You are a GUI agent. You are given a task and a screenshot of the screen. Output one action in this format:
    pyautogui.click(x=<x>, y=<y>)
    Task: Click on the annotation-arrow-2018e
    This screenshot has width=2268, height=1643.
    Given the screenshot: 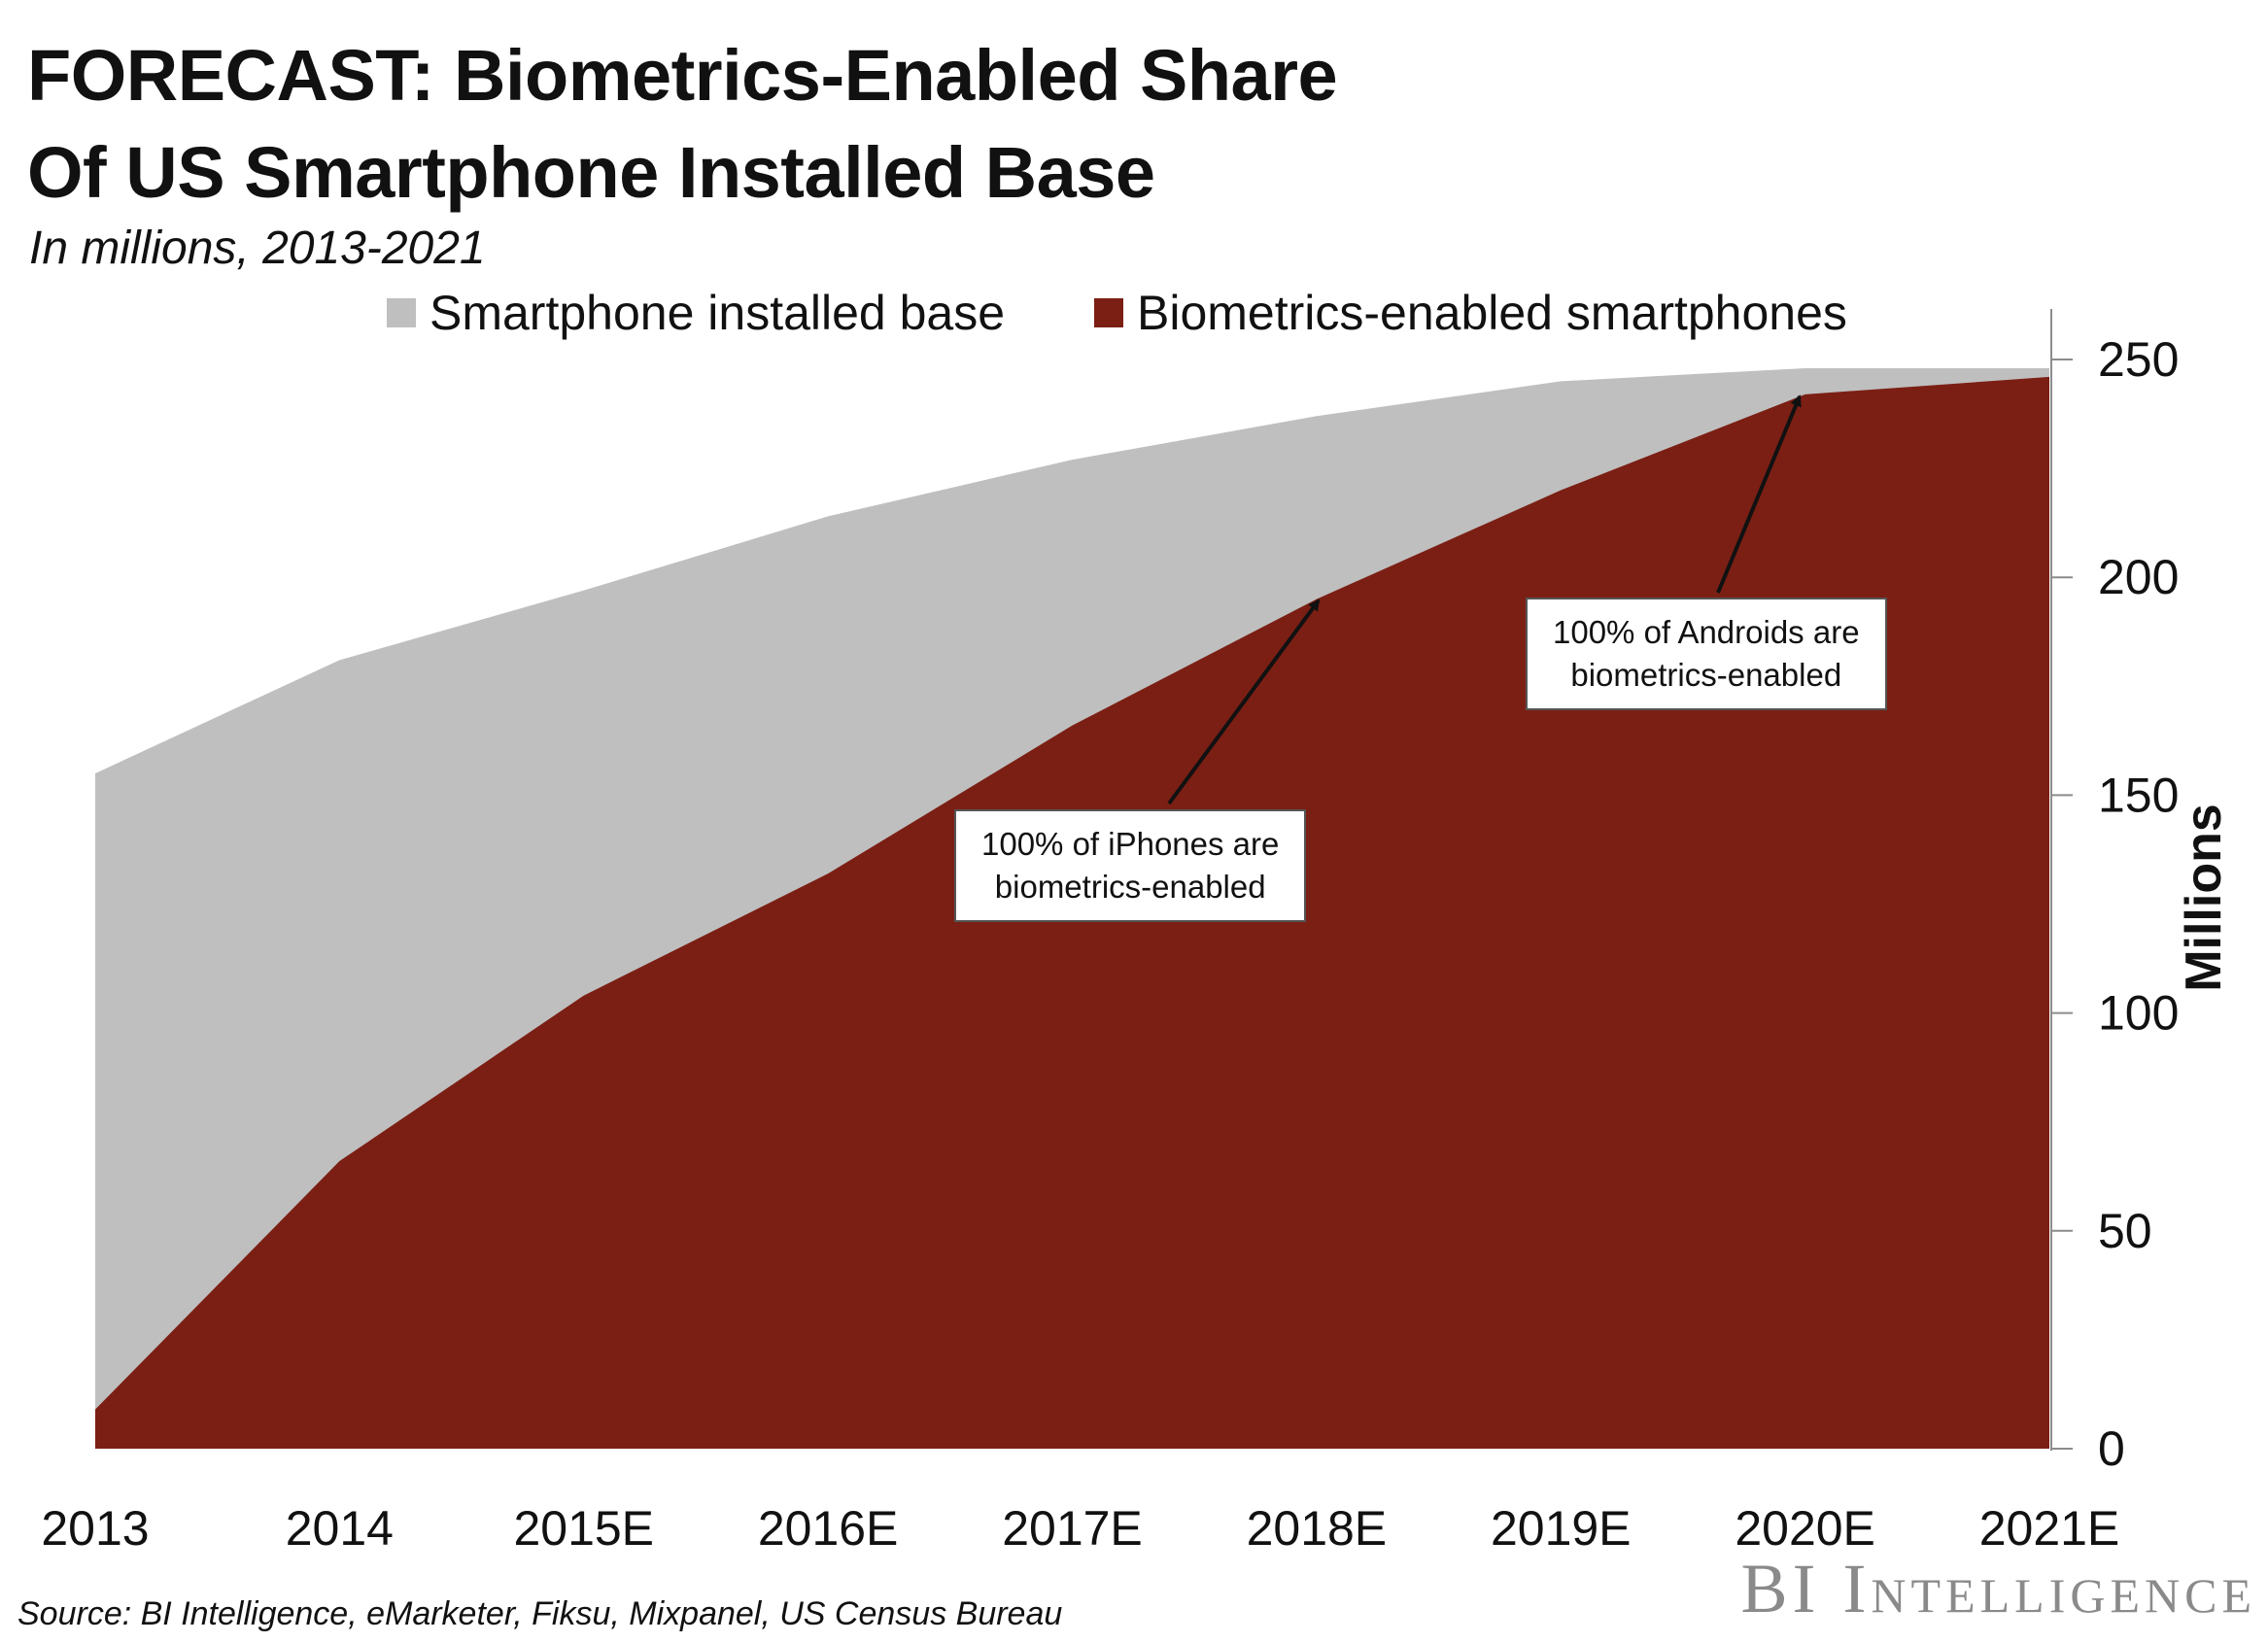 What is the action you would take?
    pyautogui.click(x=1244, y=702)
    